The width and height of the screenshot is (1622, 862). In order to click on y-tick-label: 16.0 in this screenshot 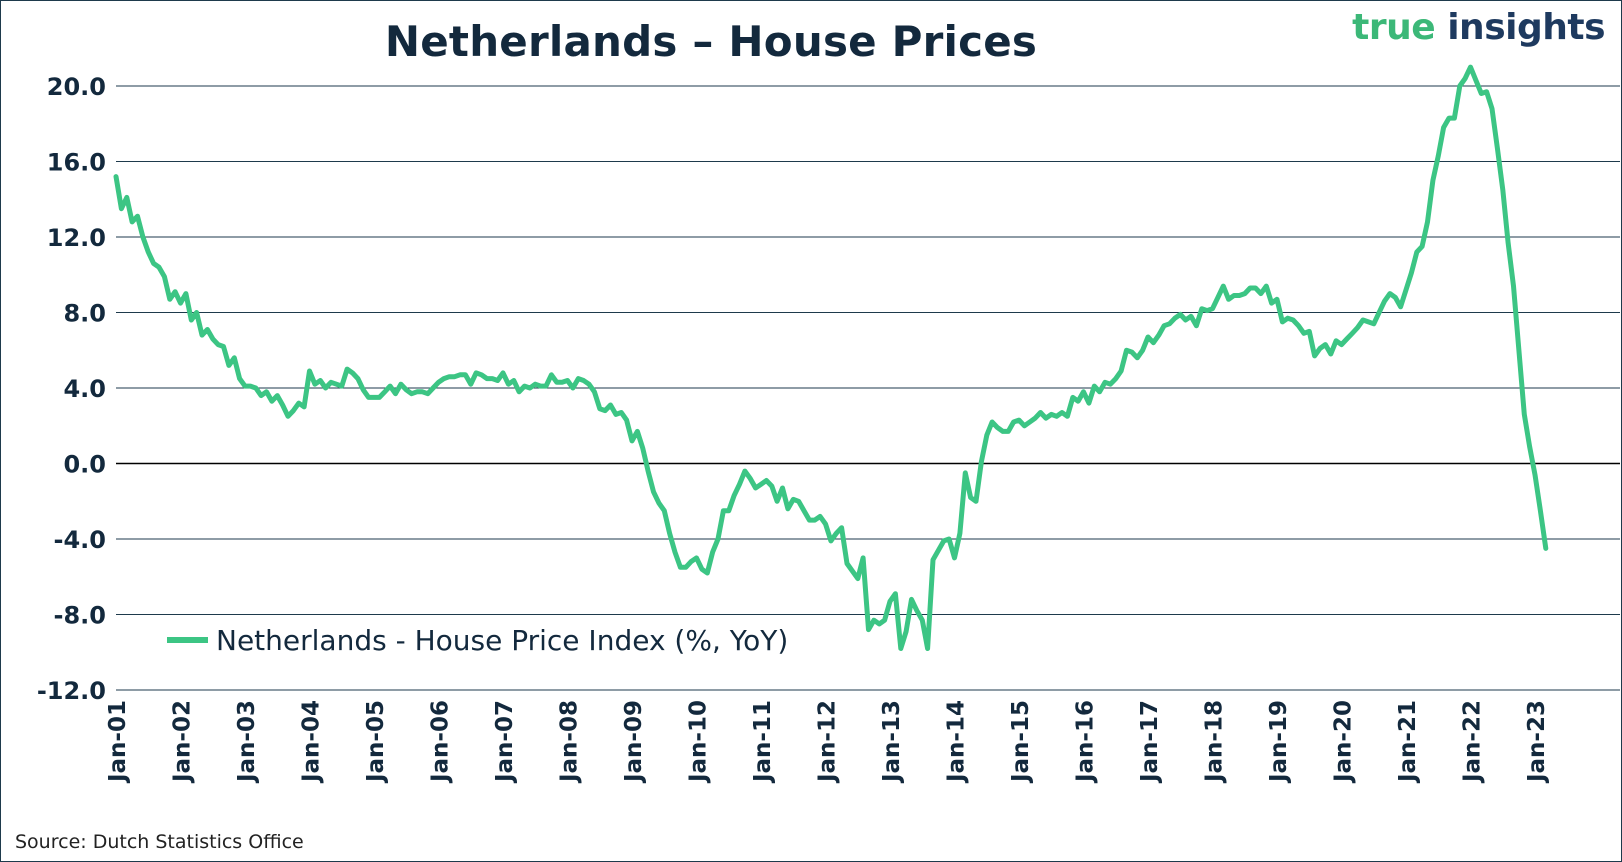, I will do `click(76, 163)`.